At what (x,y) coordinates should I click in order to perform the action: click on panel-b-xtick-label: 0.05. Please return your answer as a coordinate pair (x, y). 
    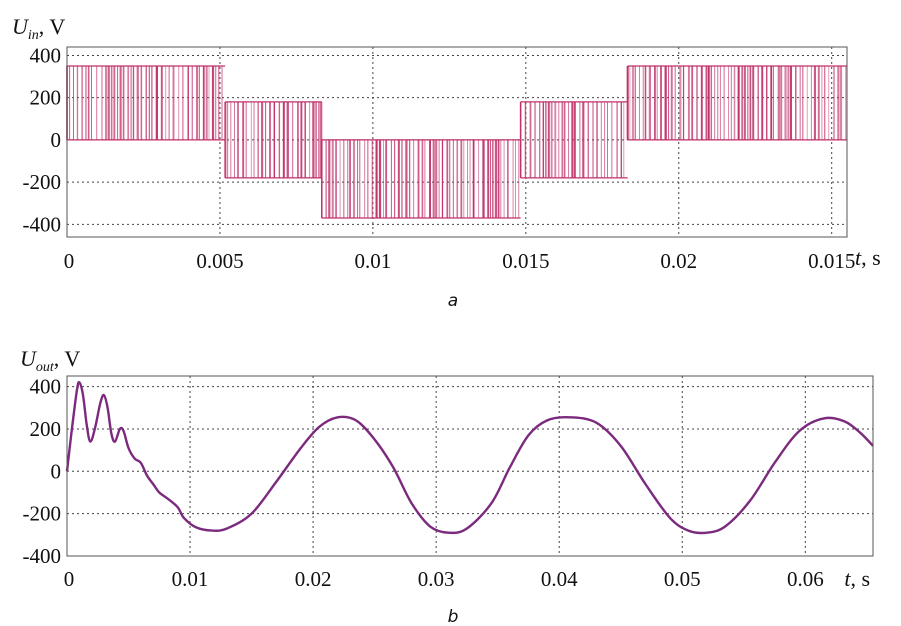
    Looking at the image, I should click on (682, 579).